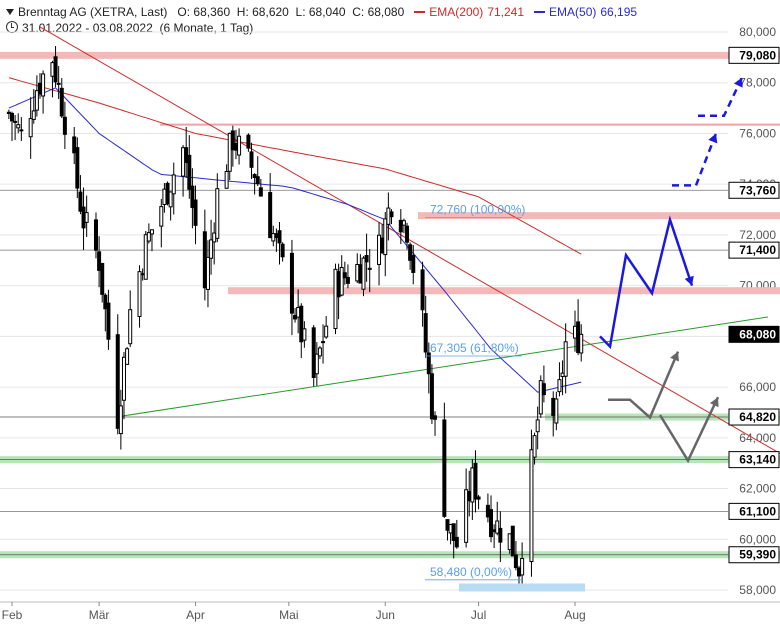 The image size is (780, 625). I want to click on low-value: L: 68,040, so click(320, 12).